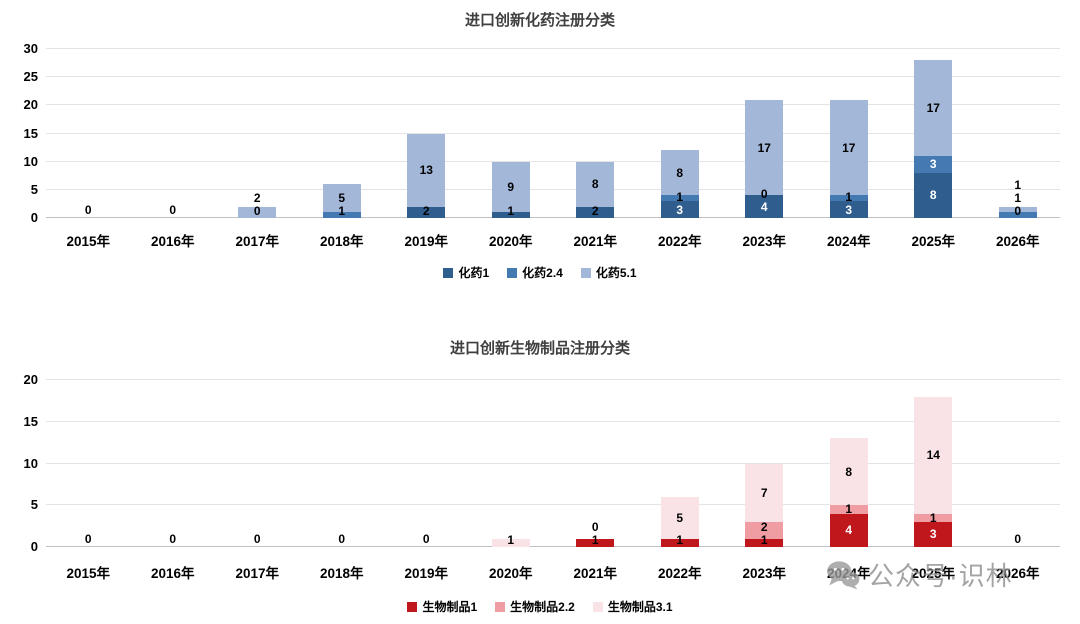 The width and height of the screenshot is (1080, 624). Describe the element at coordinates (679, 573) in the screenshot. I see `x-tick-label: 2022年` at that location.